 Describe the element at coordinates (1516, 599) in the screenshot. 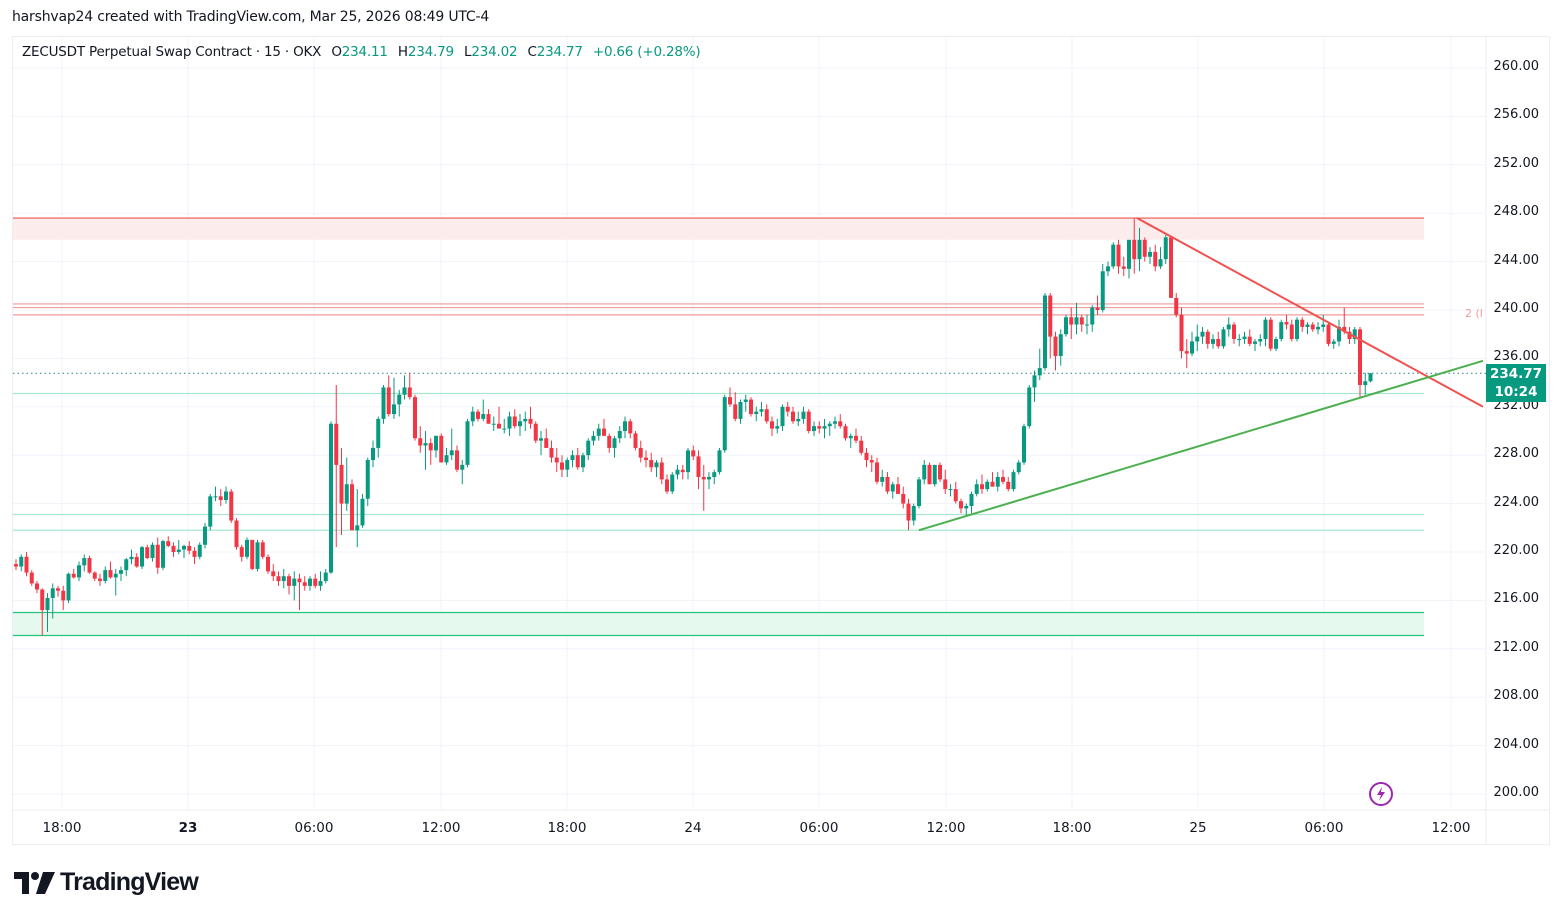

I see `price-tick-label: 216.00` at that location.